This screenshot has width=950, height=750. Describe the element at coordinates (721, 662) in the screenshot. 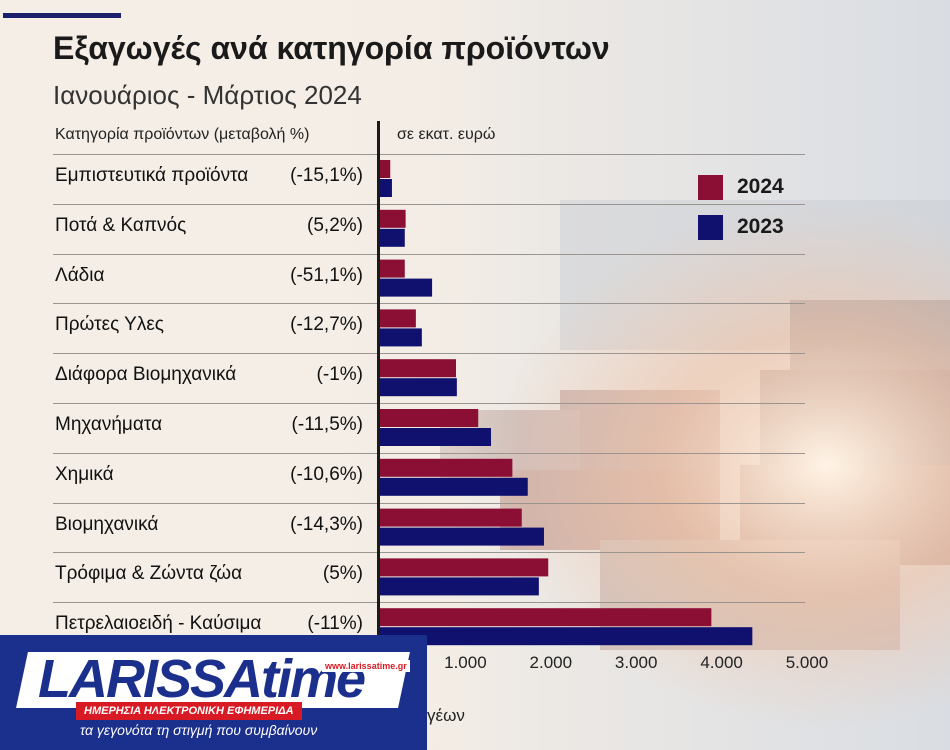

I see `x-tick-label: 4.000` at that location.